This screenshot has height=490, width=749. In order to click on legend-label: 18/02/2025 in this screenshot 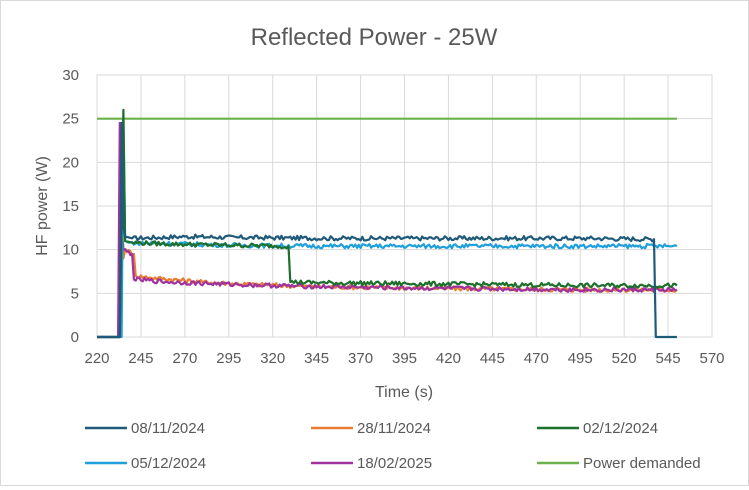, I will do `click(394, 463)`.